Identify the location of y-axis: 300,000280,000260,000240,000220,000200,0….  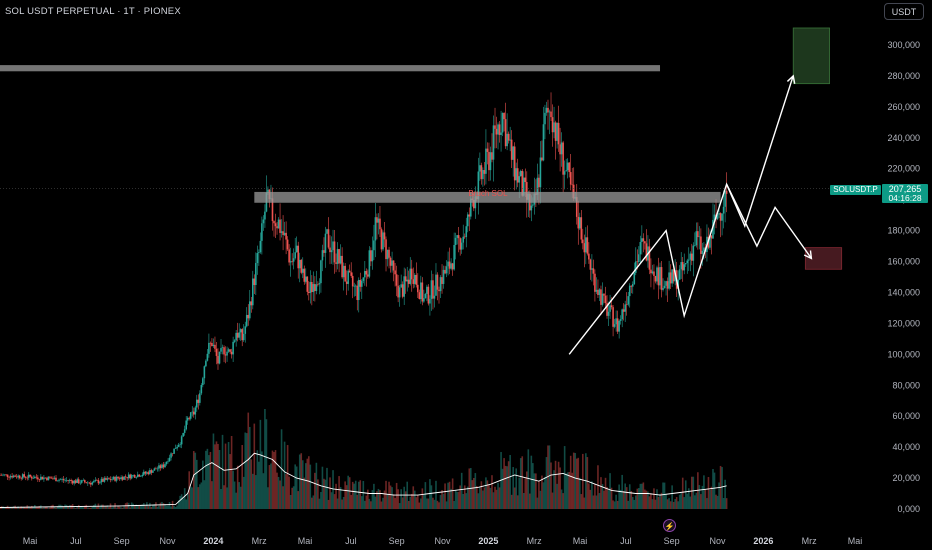
(903, 277).